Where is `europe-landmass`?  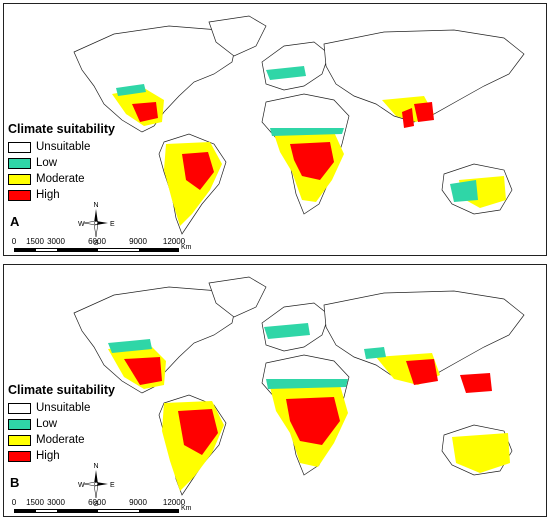
europe-landmass is located at coordinates (295, 66).